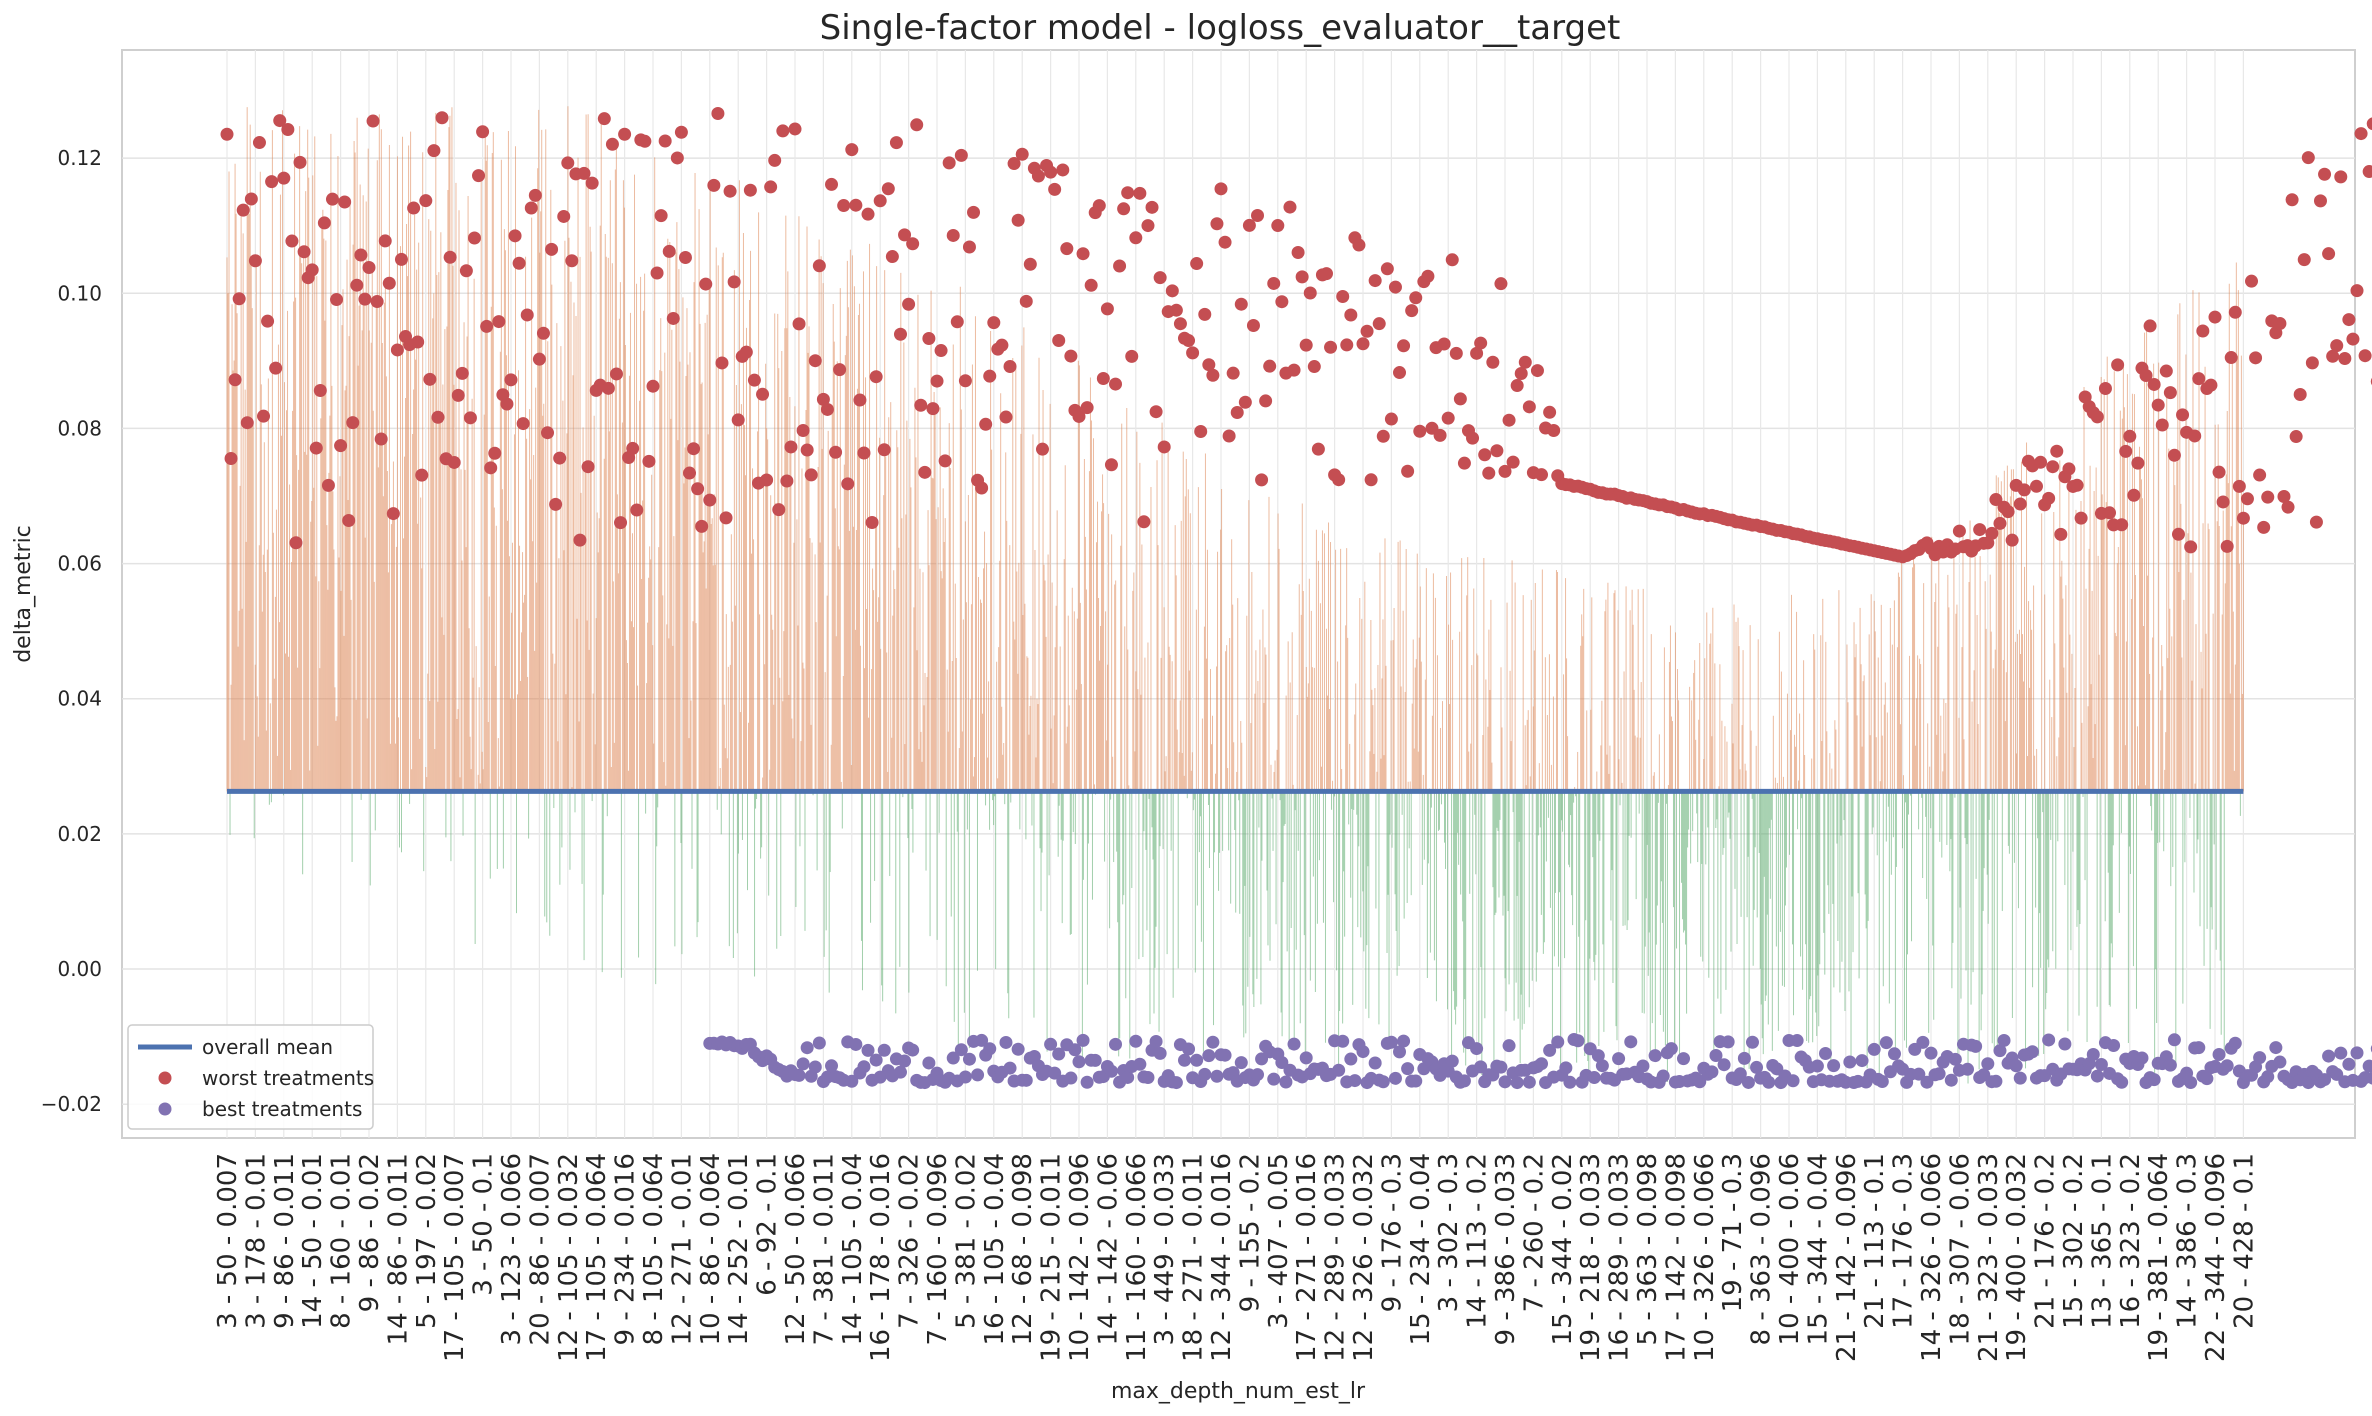 This screenshot has width=2372, height=1416. What do you see at coordinates (739, 1249) in the screenshot?
I see `x-tick-label: 14 - 252 - 0.01` at bounding box center [739, 1249].